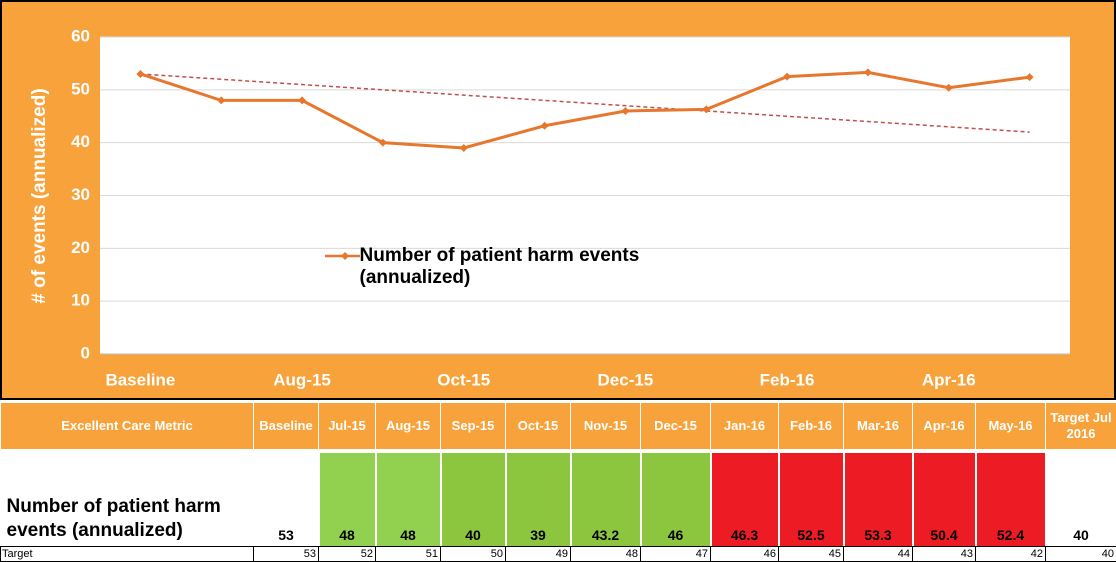 The height and width of the screenshot is (562, 1116). What do you see at coordinates (811, 554) in the screenshot?
I see `value-cell: 45` at bounding box center [811, 554].